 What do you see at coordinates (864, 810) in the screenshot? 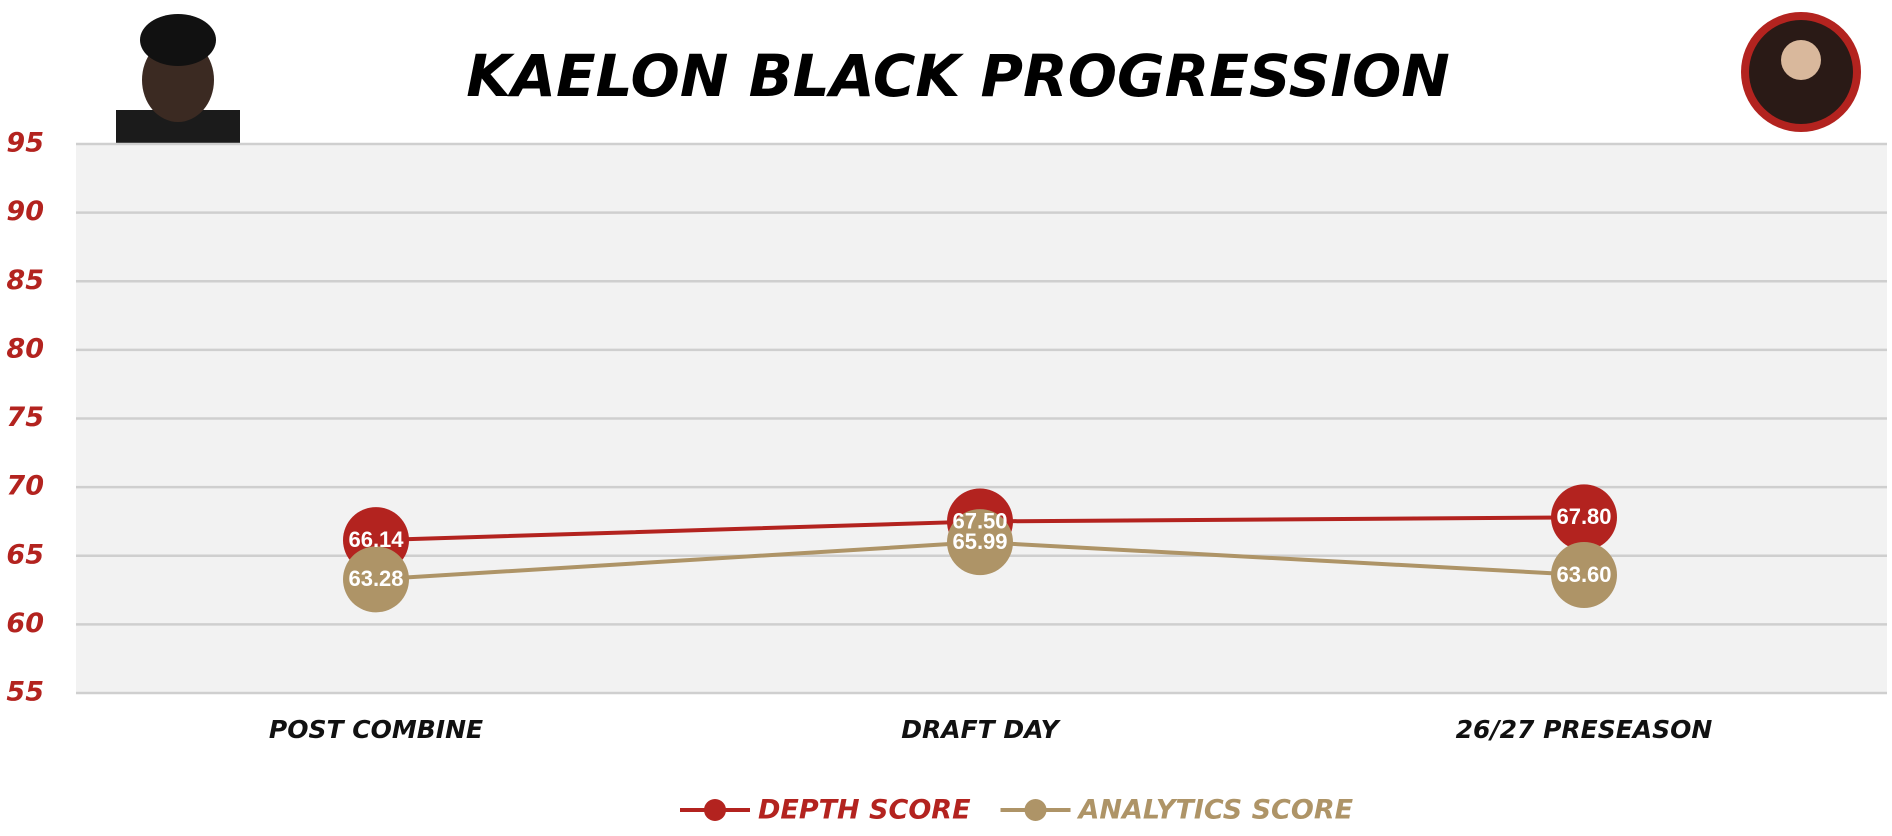
I see `legend-label: DEPTH SCORE` at bounding box center [864, 810].